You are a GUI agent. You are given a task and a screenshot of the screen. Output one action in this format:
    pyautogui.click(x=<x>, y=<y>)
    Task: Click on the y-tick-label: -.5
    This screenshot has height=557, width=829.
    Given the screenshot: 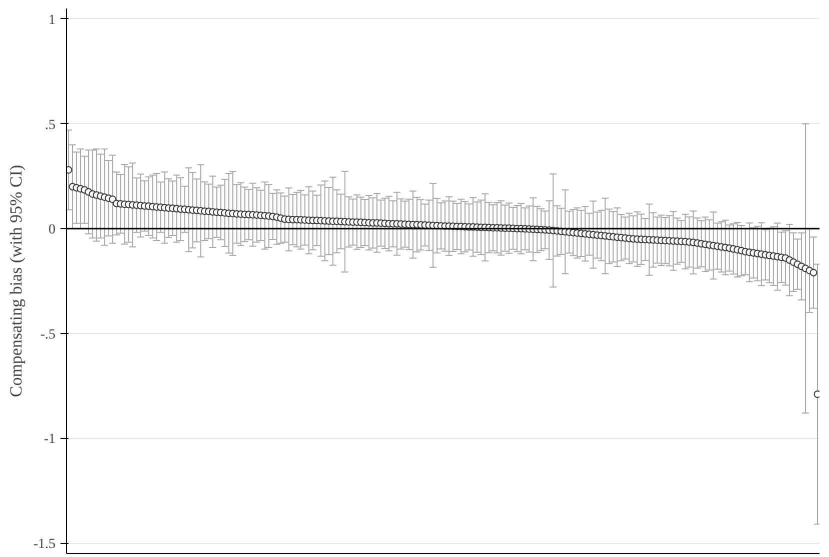 What is the action you would take?
    pyautogui.click(x=48, y=334)
    